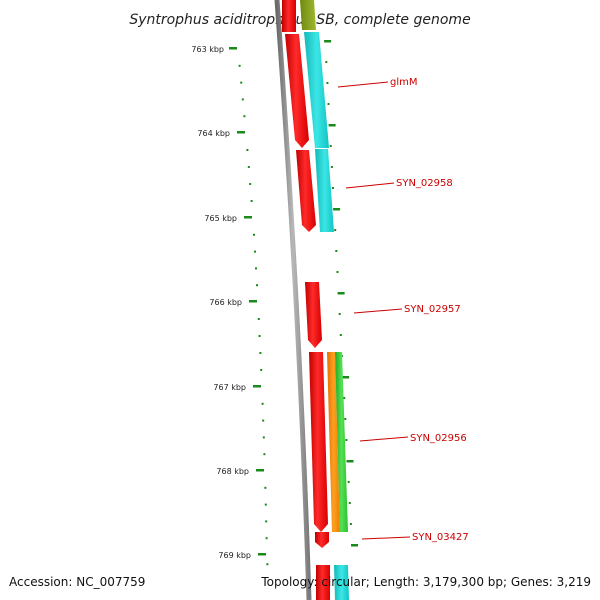 This screenshot has height=600, width=600. What do you see at coordinates (438, 438) in the screenshot?
I see `gene-label-text: SYN_02956` at bounding box center [438, 438].